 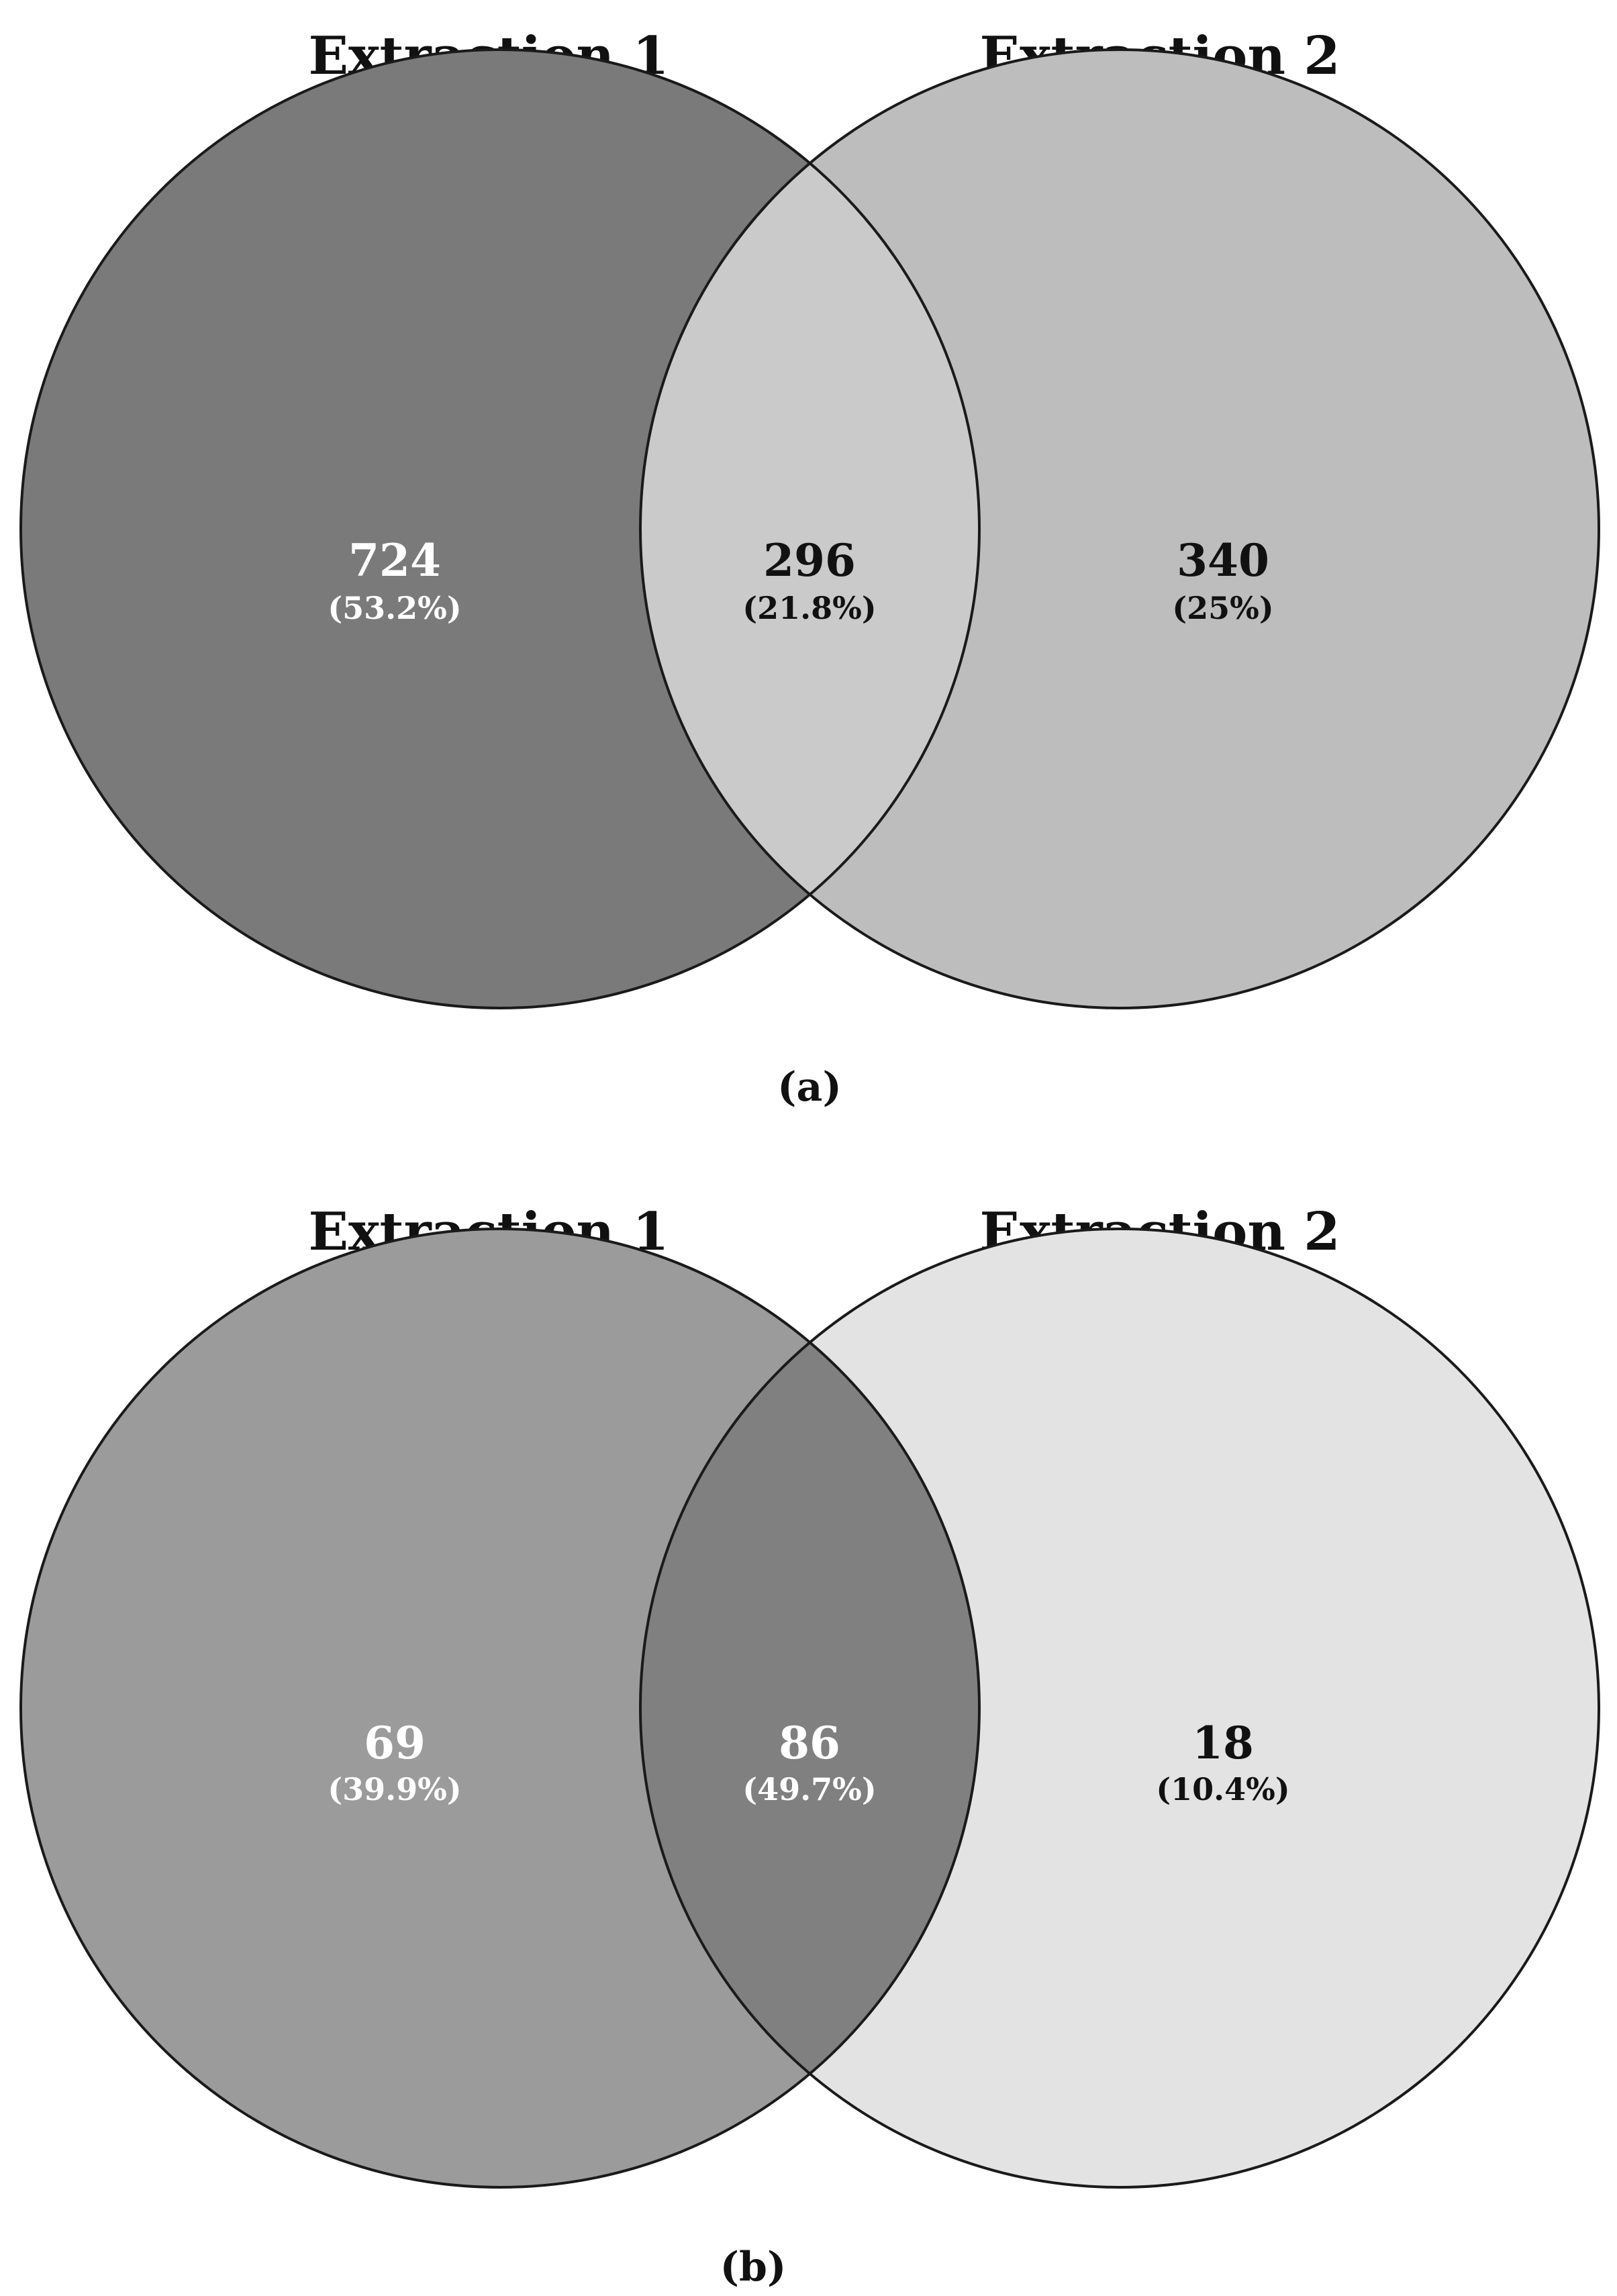 I want to click on panel-label-b: (b), so click(x=753, y=2267).